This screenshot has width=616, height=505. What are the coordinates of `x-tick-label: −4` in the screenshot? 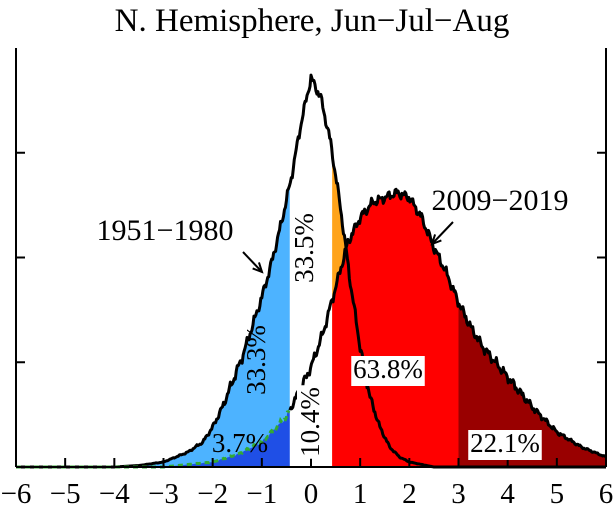 It's located at (114, 491).